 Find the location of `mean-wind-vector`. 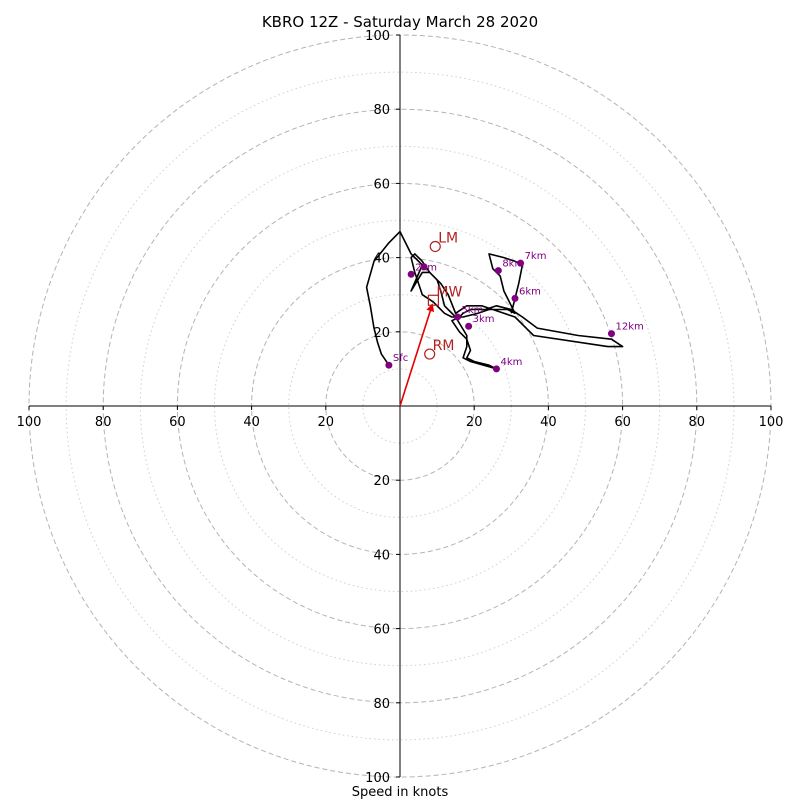

mean-wind-vector is located at coordinates (417, 355).